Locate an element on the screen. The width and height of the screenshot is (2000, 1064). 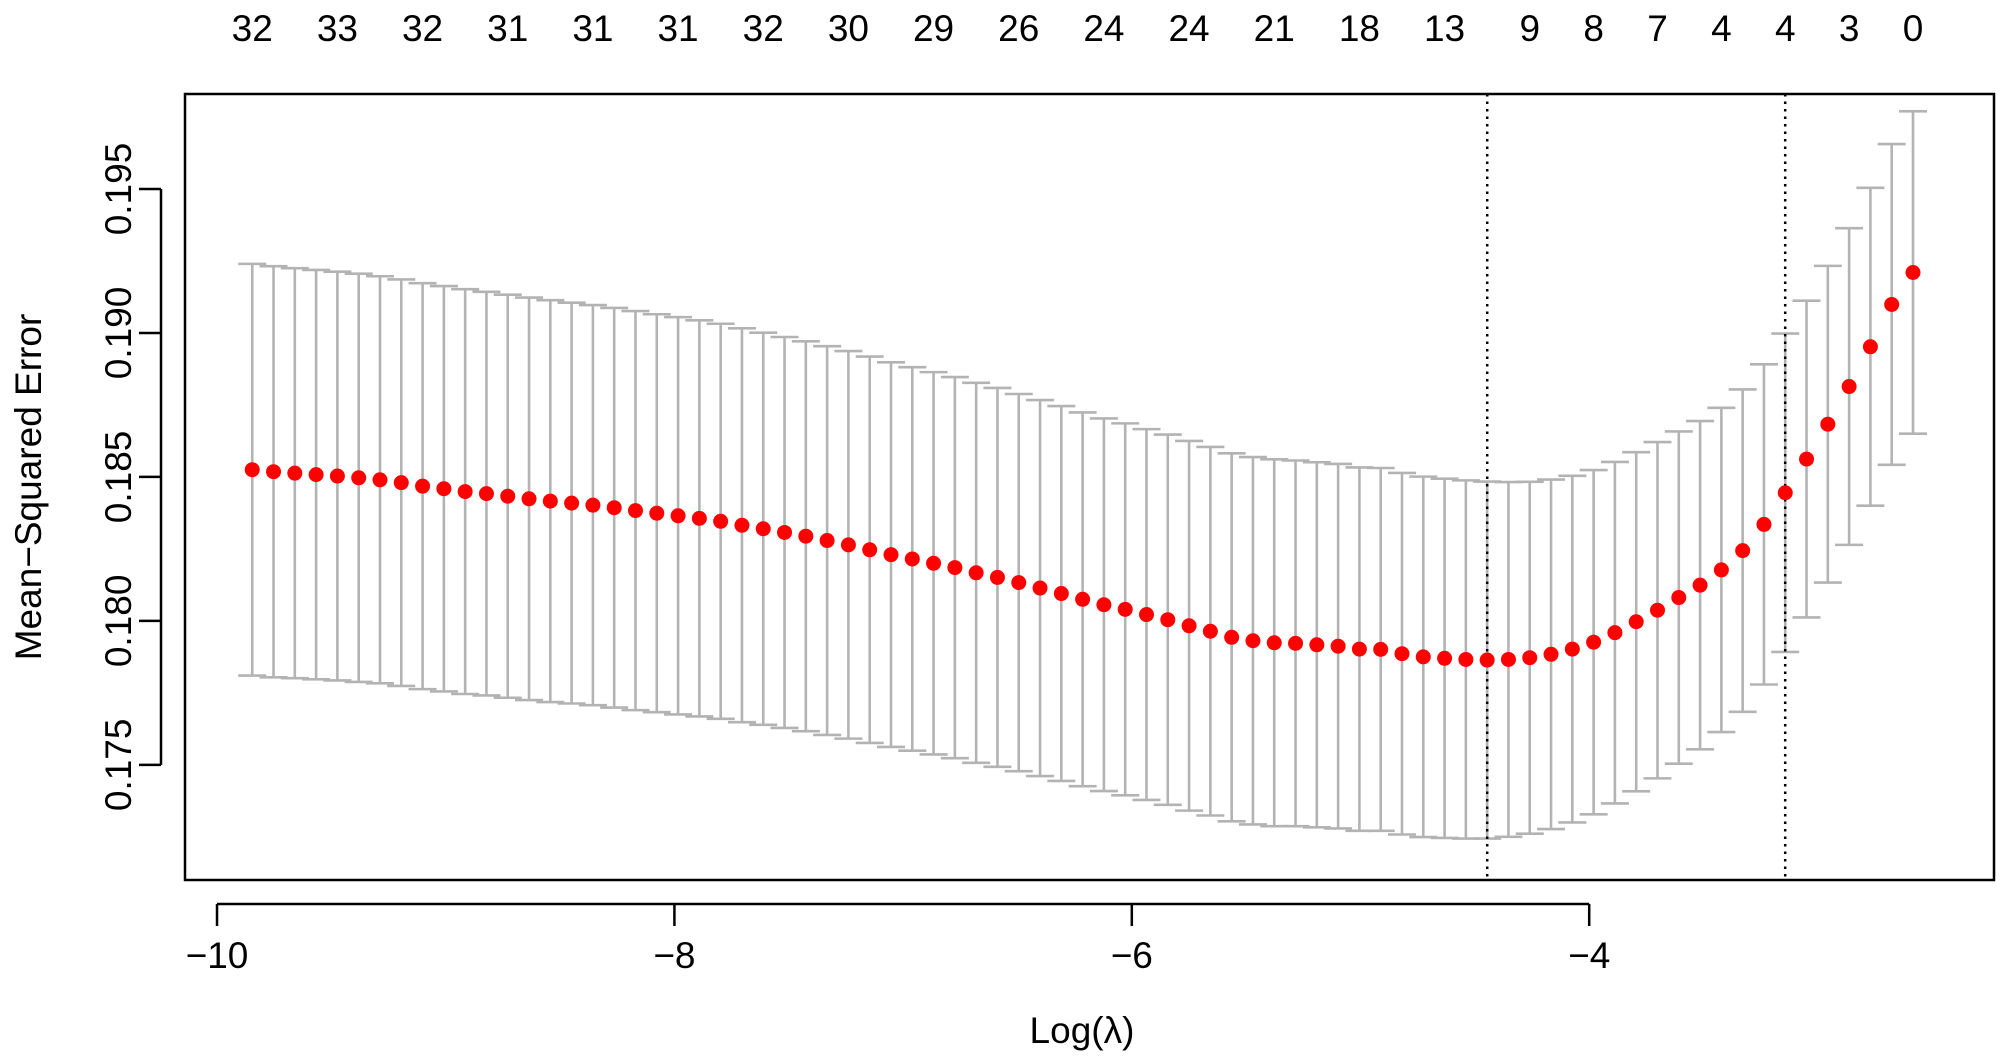
y-axis: 0.175 0.180 0.185 0.190 0.195 is located at coordinates (130, 477).